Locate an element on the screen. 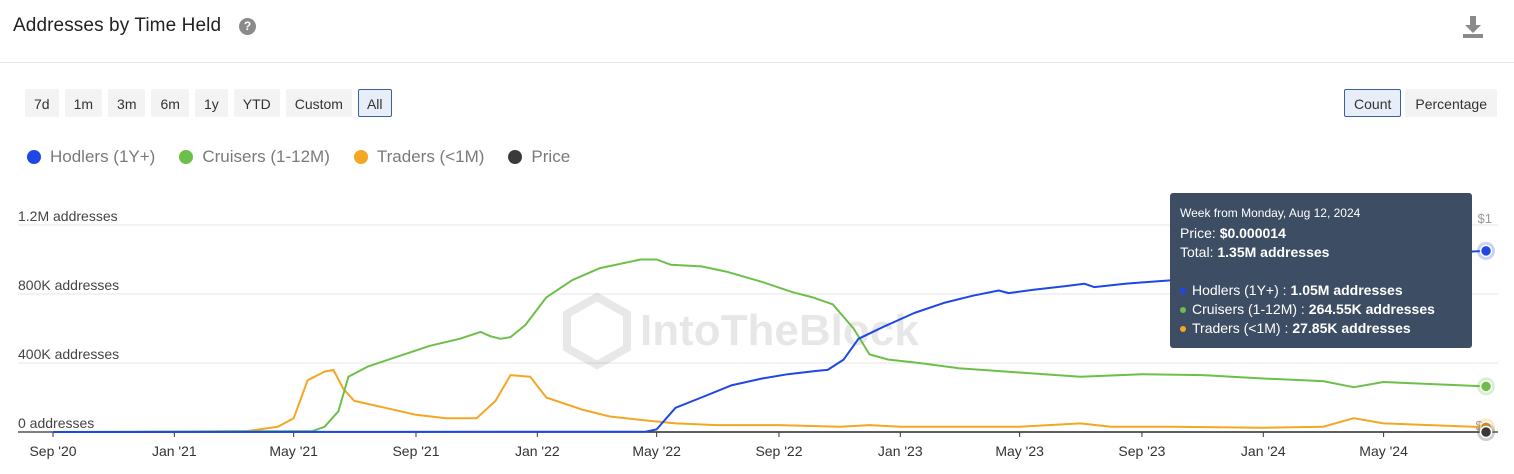 The image size is (1514, 474). price-tick-label: $1 is located at coordinates (1485, 218).